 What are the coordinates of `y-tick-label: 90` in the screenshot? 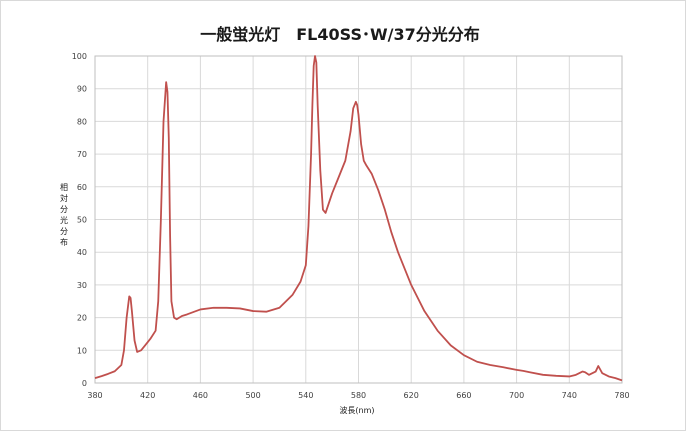 It's located at (82, 89).